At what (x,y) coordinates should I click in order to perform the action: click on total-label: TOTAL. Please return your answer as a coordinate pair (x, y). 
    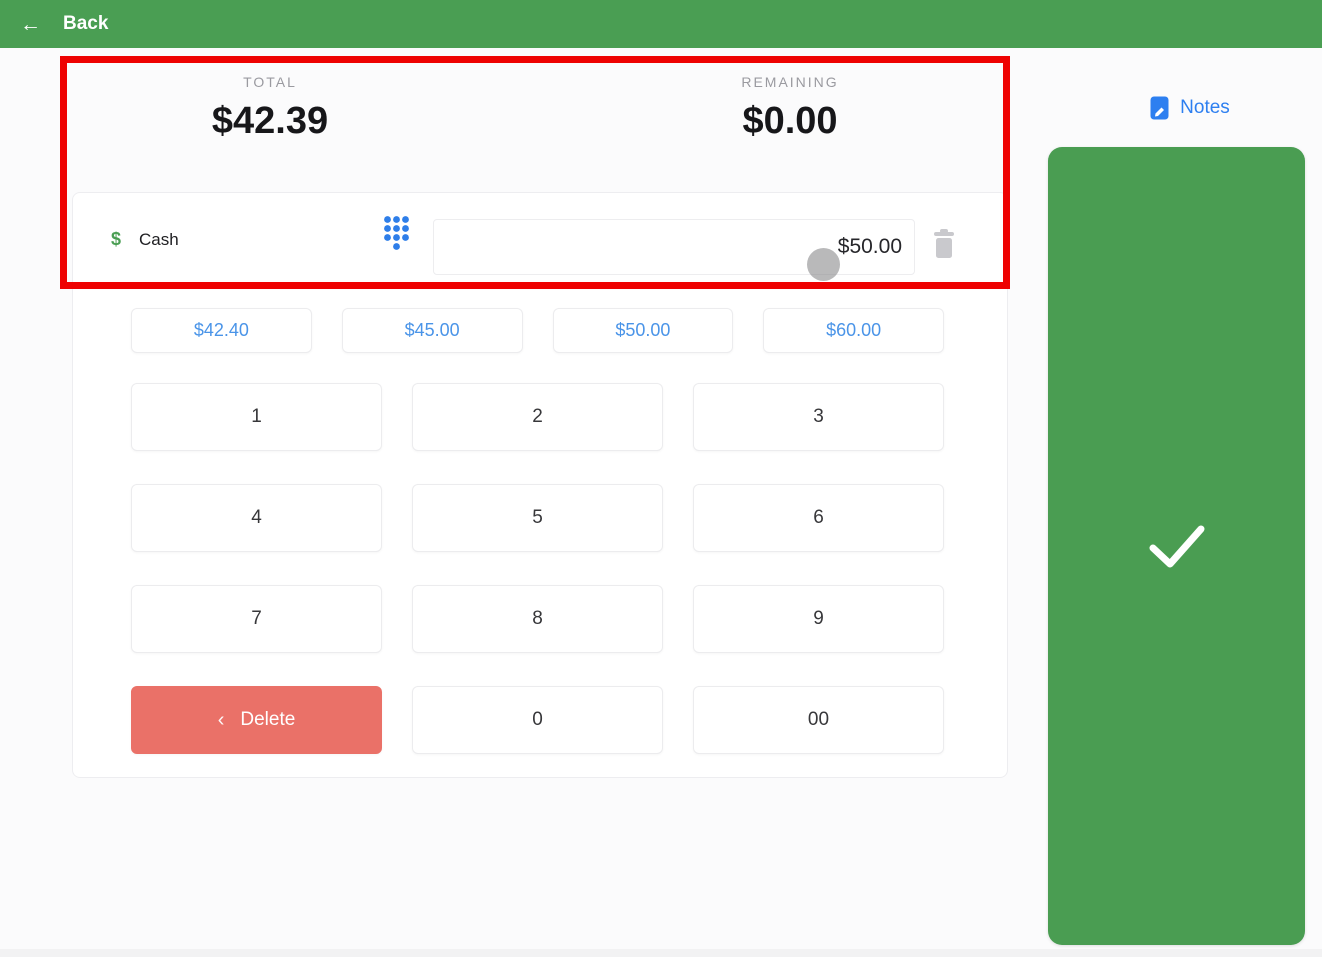
    Looking at the image, I should click on (270, 82).